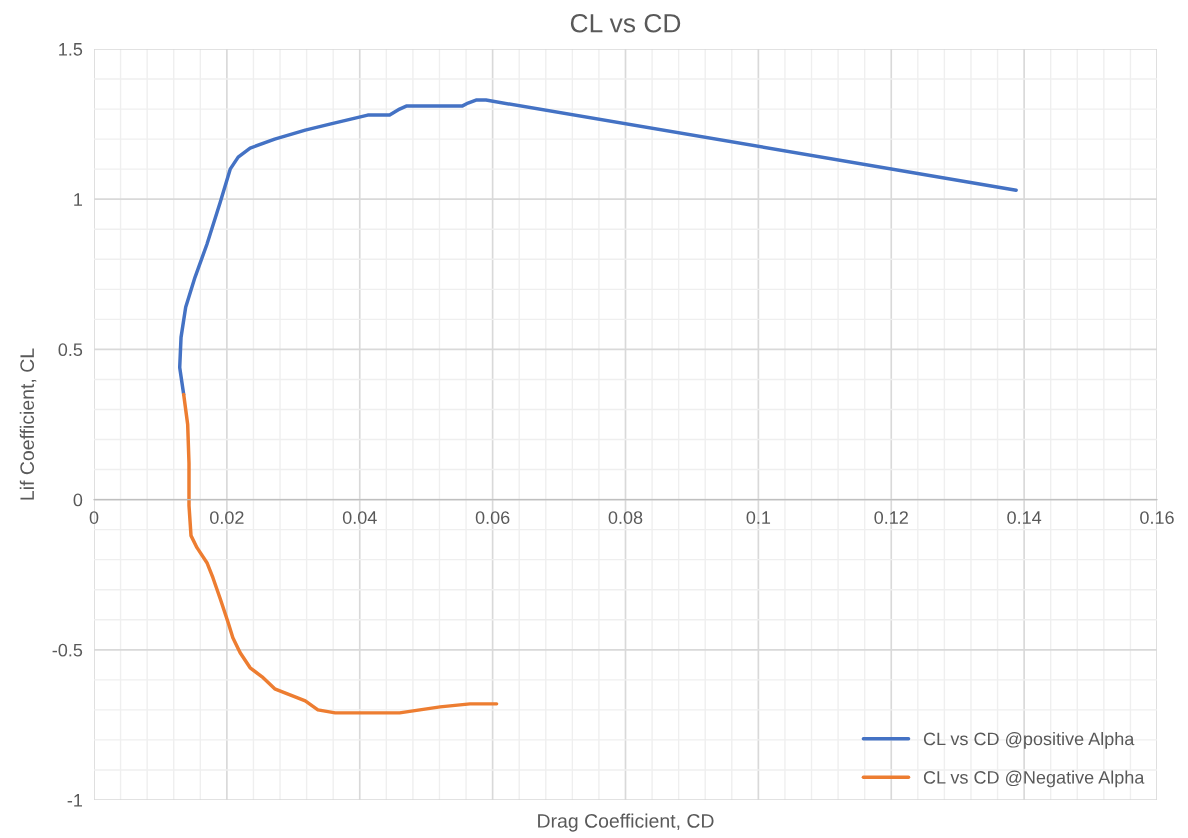  What do you see at coordinates (359, 517) in the screenshot?
I see `x-tick-label: 0.04` at bounding box center [359, 517].